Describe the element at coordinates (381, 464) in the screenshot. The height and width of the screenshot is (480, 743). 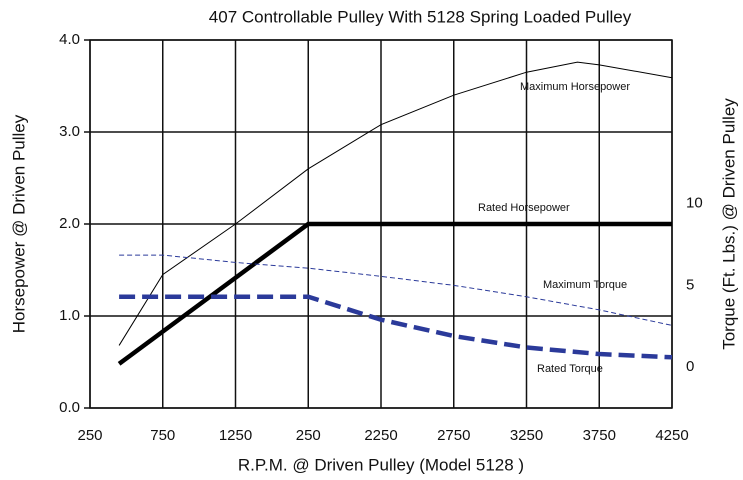
I see `x-axis-label: R.P.M. @ Driven Pulley (Model 5128 )` at that location.